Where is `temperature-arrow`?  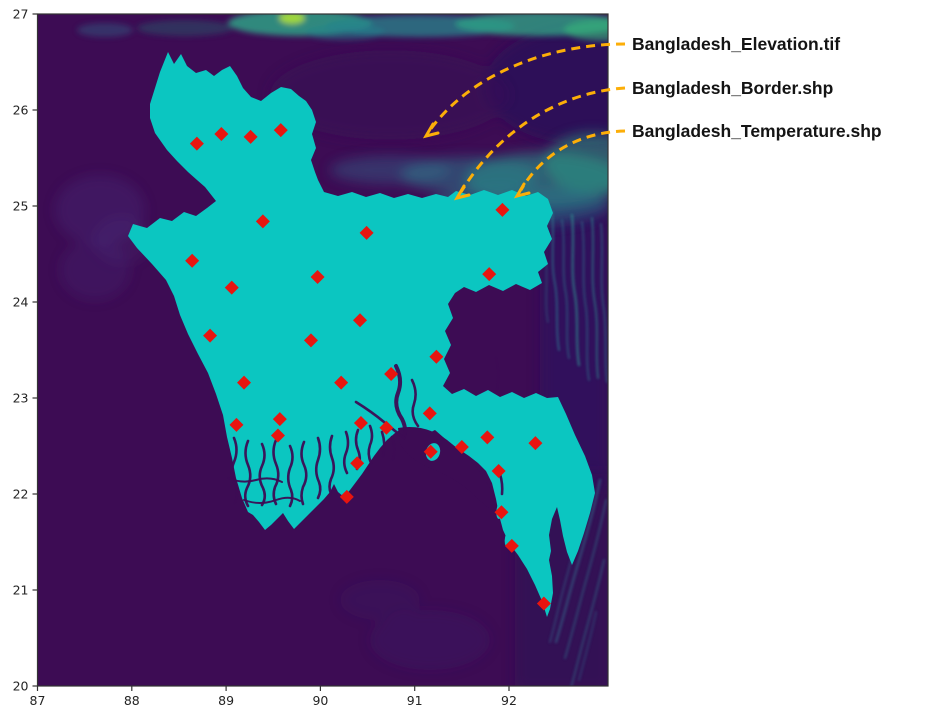
temperature-arrow is located at coordinates (572, 160).